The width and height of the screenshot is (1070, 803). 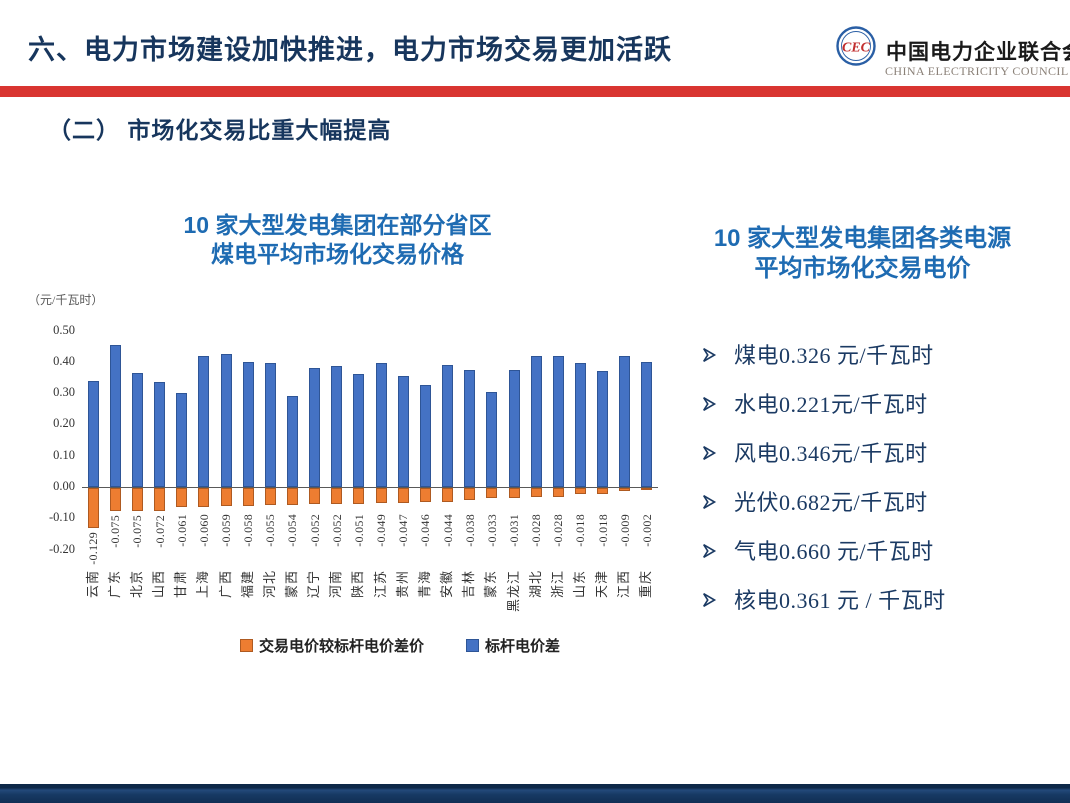 I want to click on legend-swatch-icon, so click(x=472, y=645).